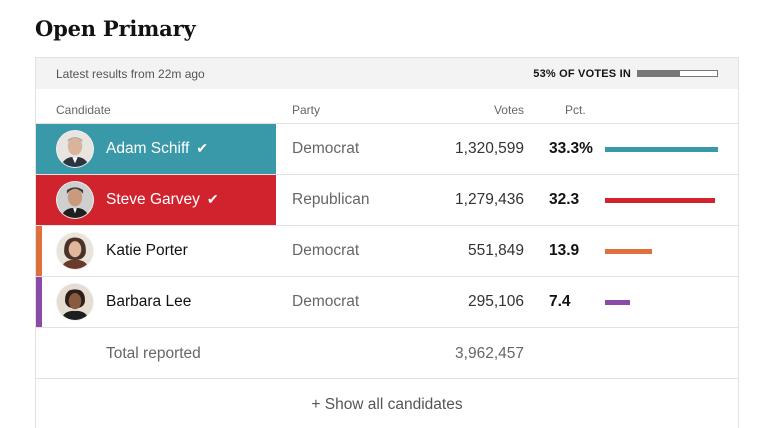 Image resolution: width=774 pixels, height=428 pixels. I want to click on candidate-votes: 295,106, so click(495, 301).